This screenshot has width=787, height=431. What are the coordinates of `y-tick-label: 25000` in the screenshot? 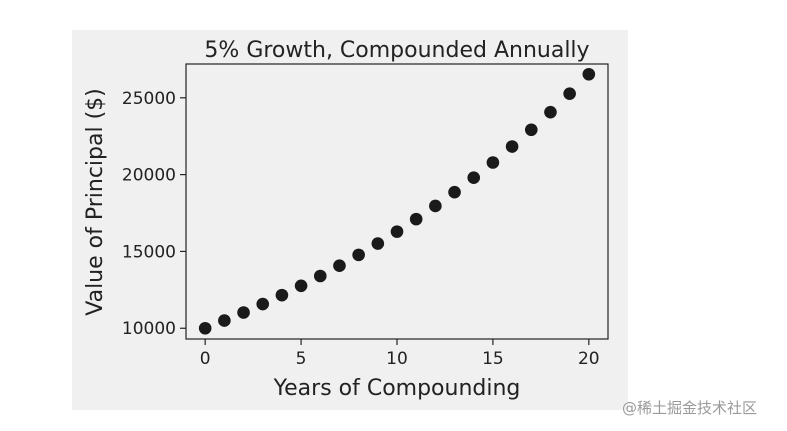 It's located at (149, 99).